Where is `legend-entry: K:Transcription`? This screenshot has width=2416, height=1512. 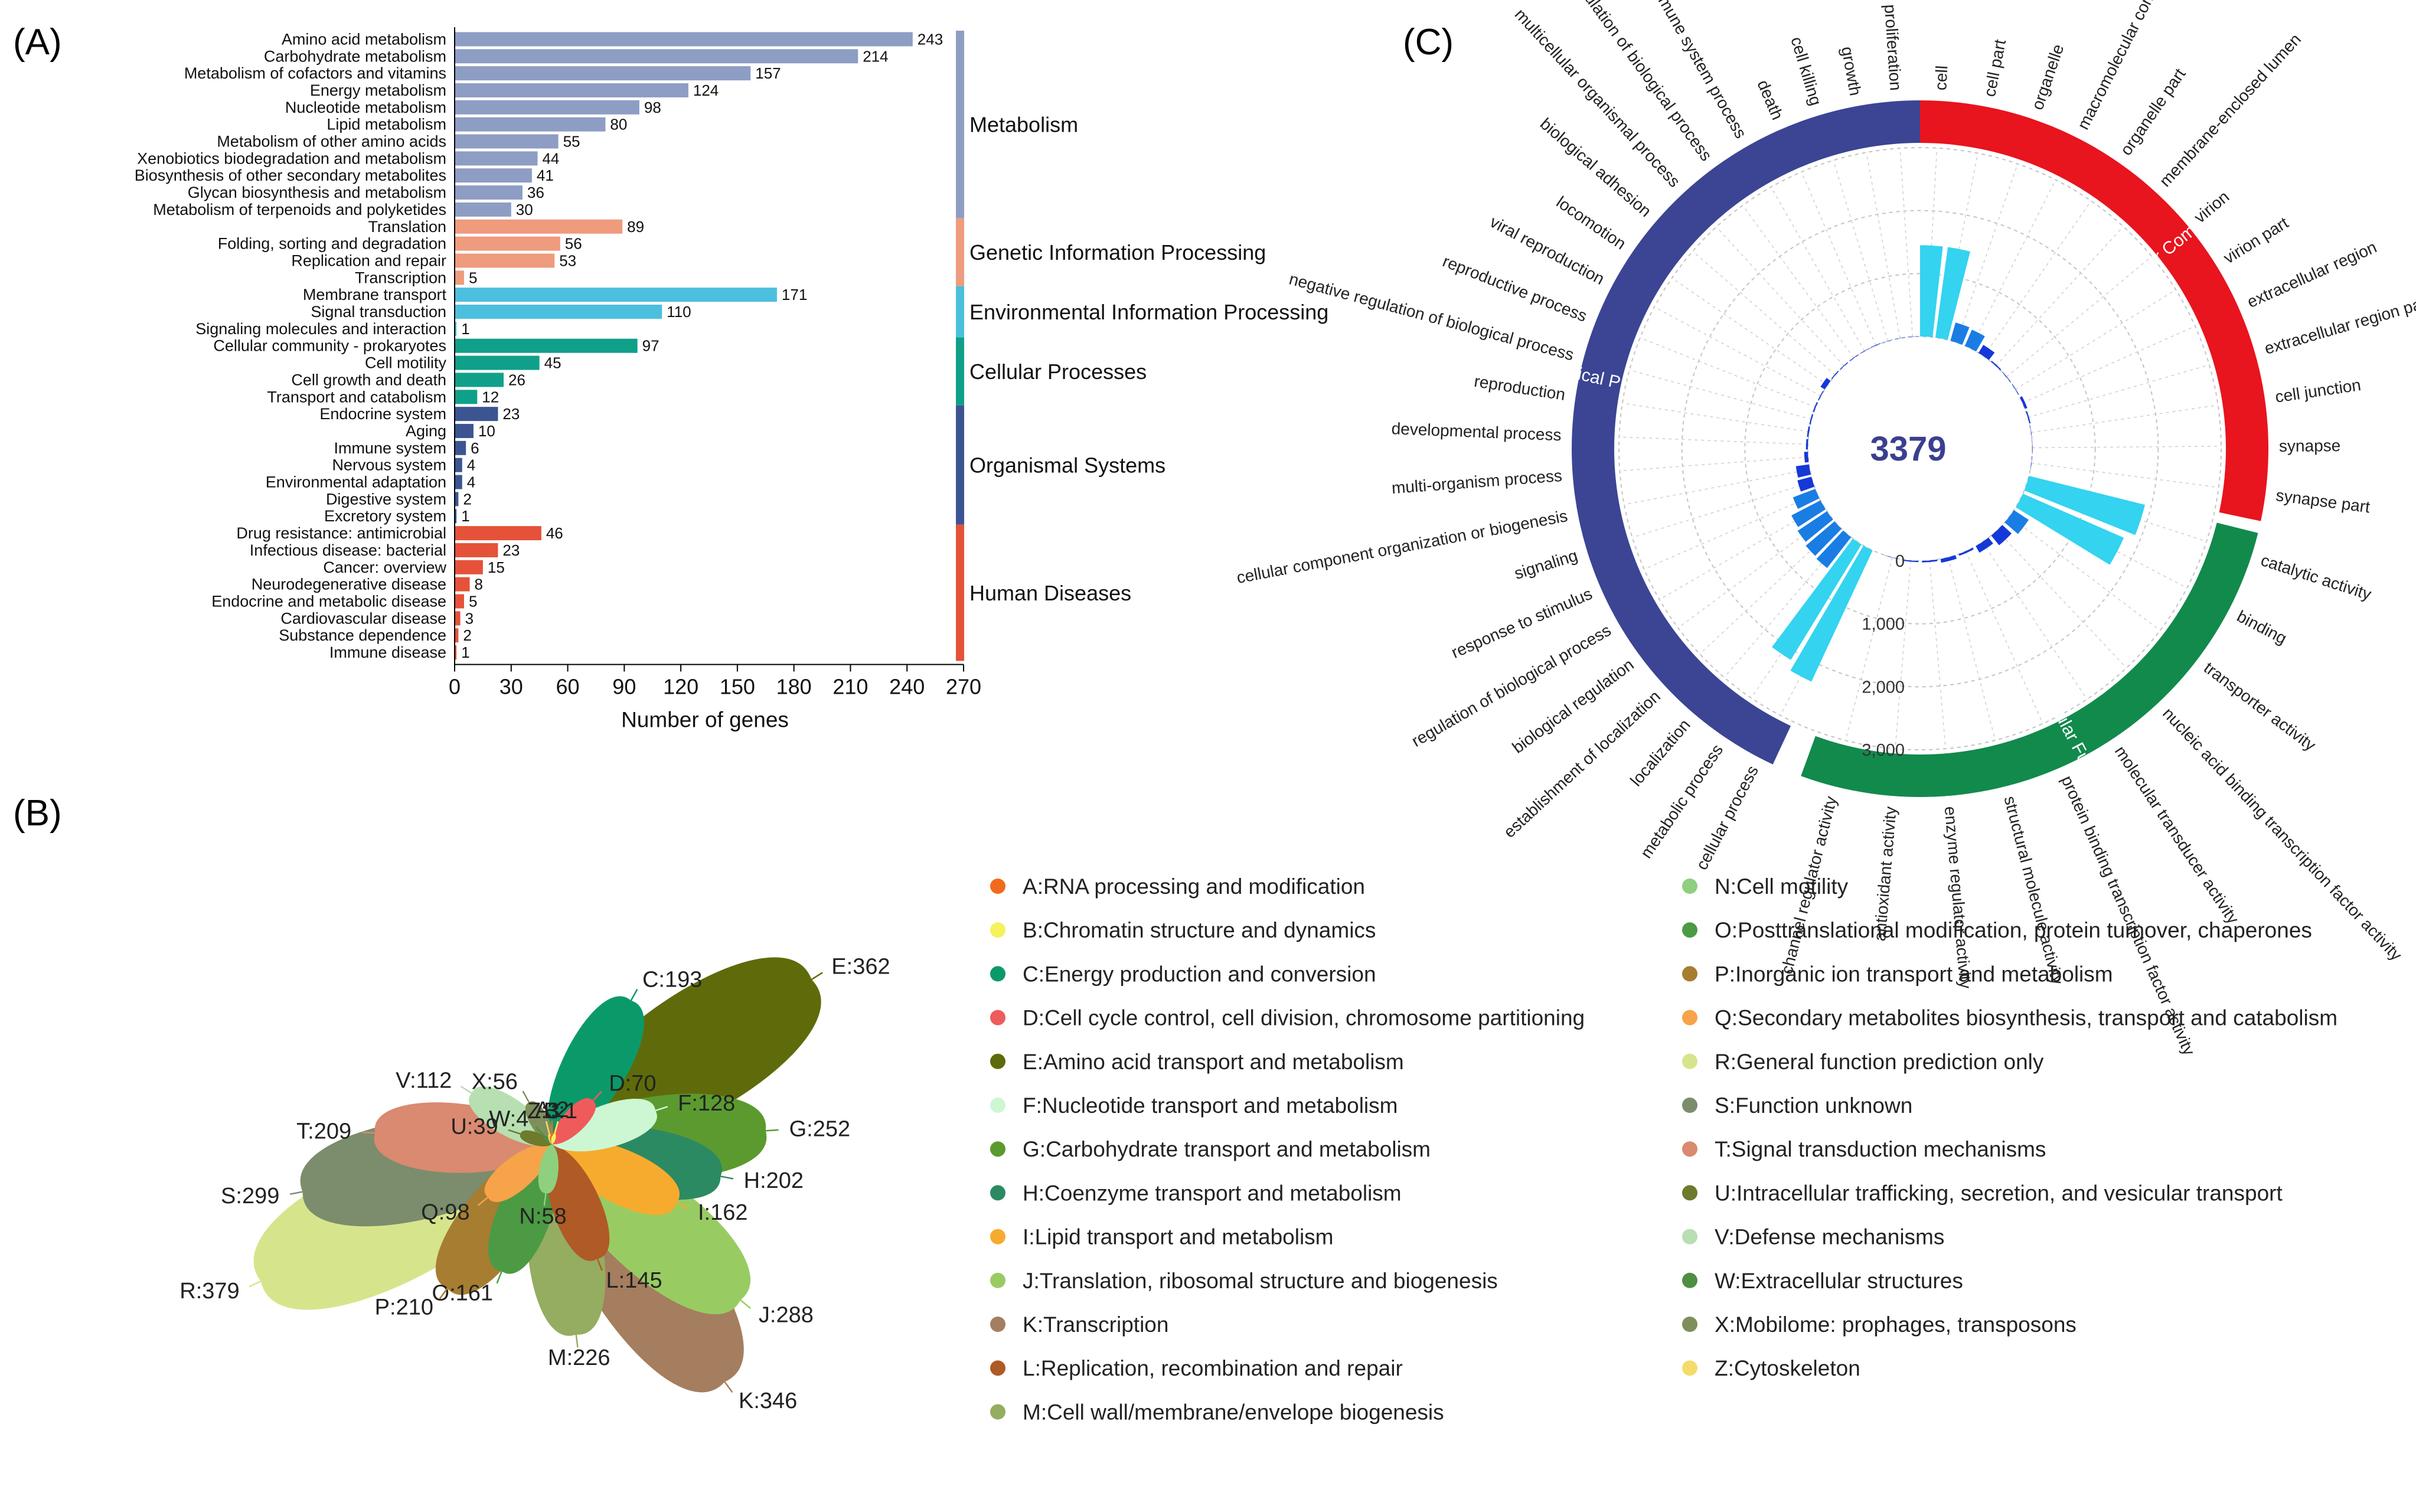
legend-entry: K:Transcription is located at coordinates (1095, 1324).